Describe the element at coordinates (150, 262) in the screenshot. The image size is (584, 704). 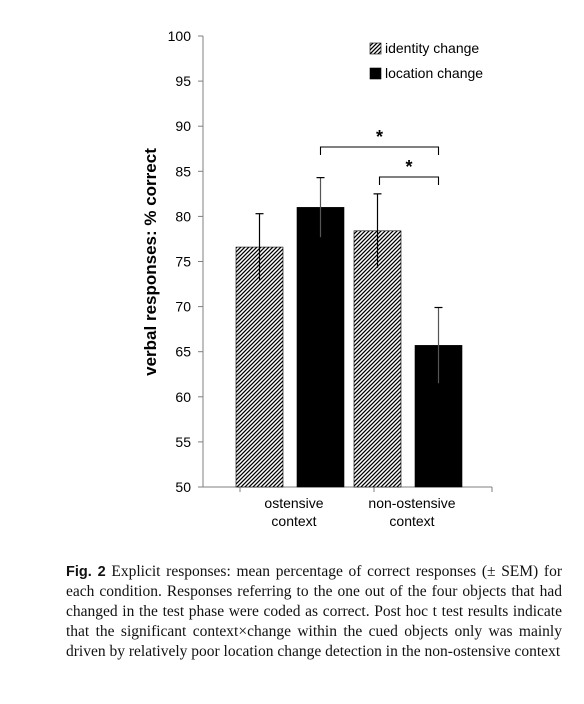
I see `y-axis-label: verbal responses: % correct` at that location.